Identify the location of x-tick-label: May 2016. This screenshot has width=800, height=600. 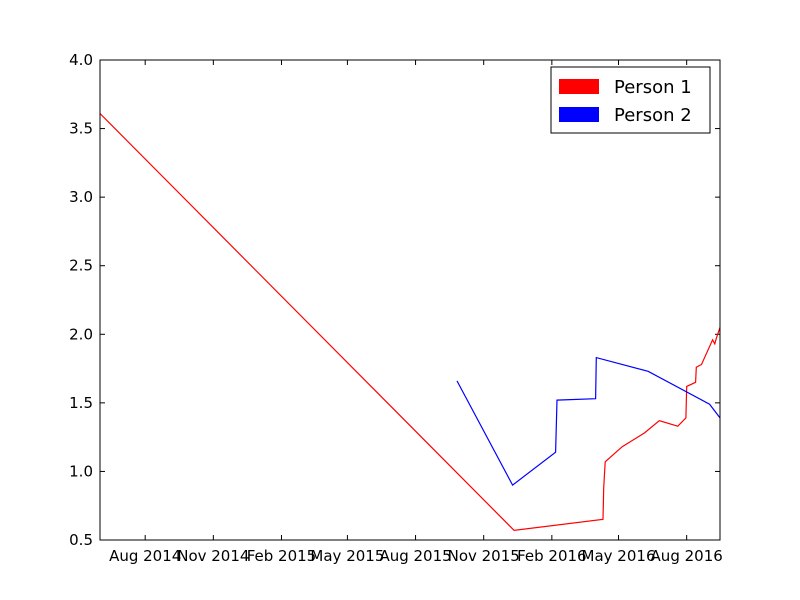
(619, 556).